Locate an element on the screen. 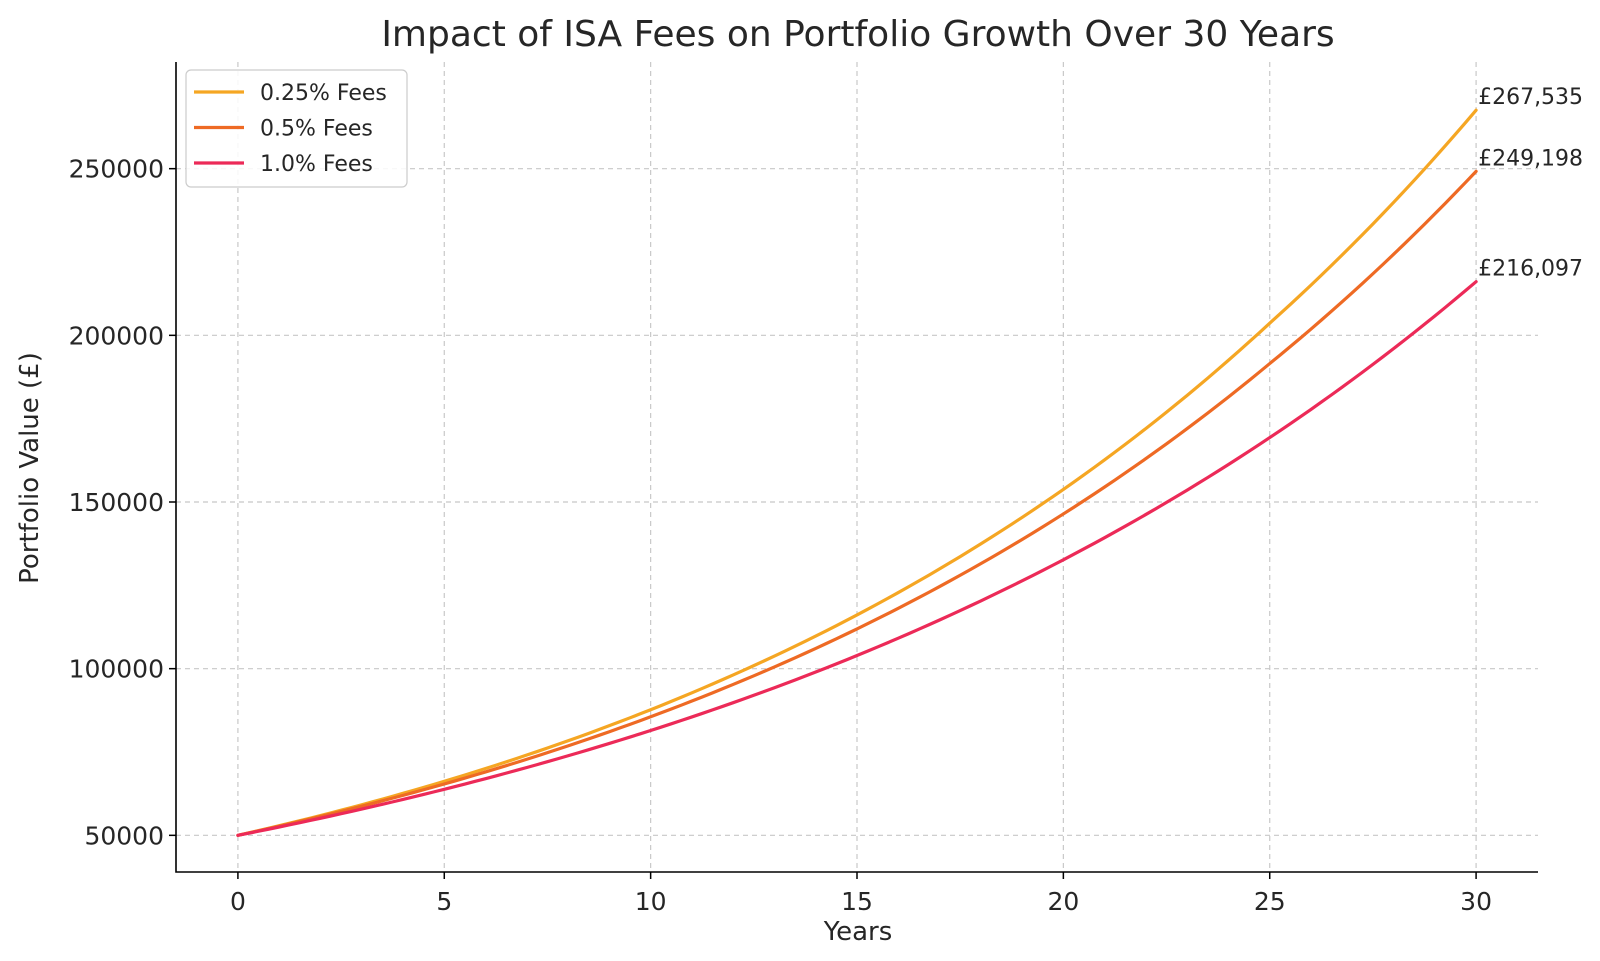 This screenshot has height=961, width=1600. legend: 0.25% Fees 0.5% Fees 1.0% Fees is located at coordinates (296, 128).